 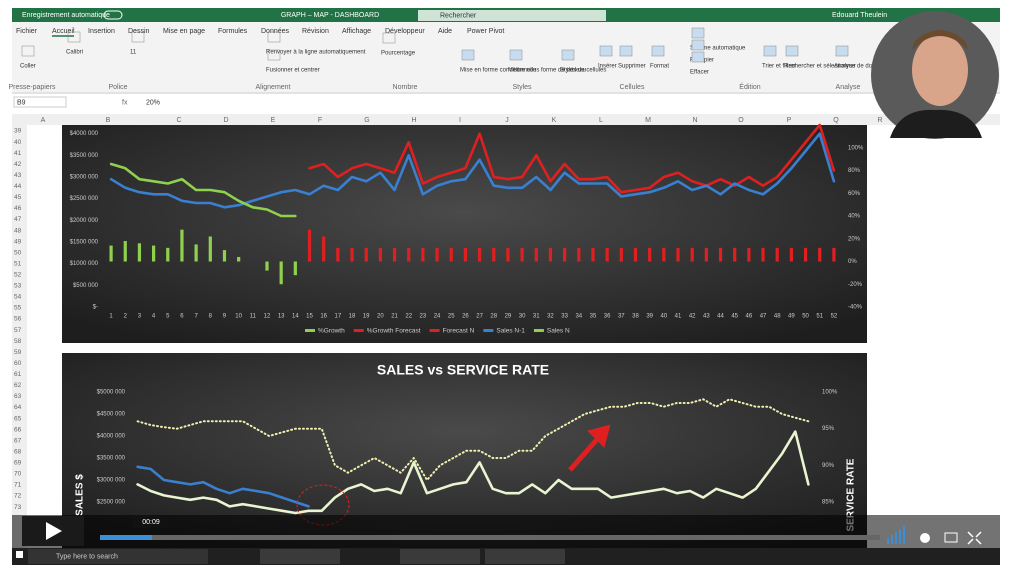 I want to click on x-tick-label: 26, so click(x=465, y=317).